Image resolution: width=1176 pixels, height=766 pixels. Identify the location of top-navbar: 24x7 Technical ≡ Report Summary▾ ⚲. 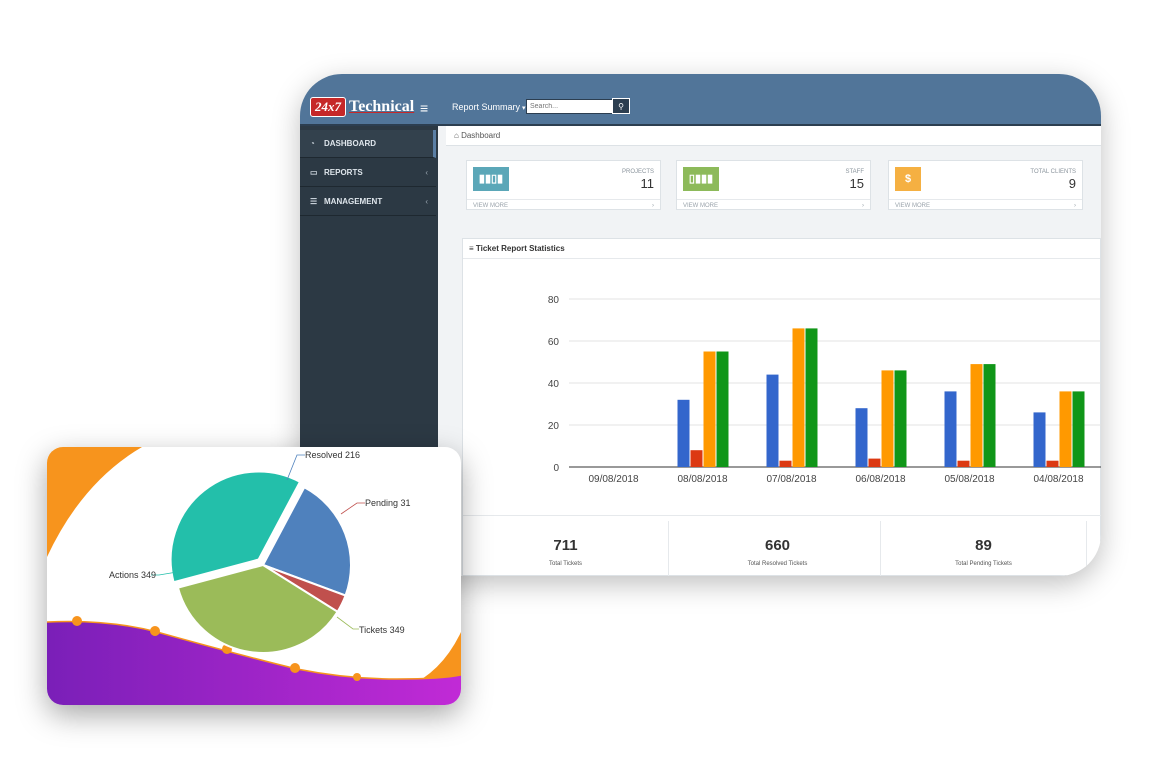
(700, 100).